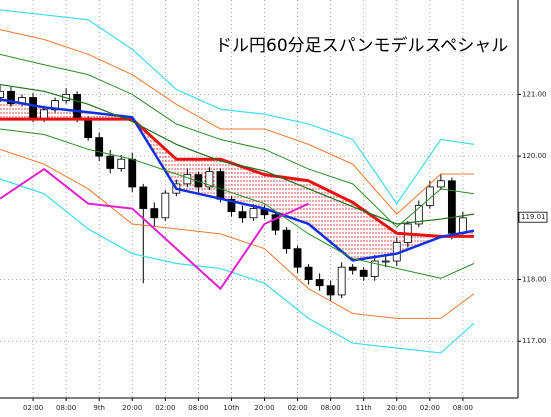 The width and height of the screenshot is (551, 417). I want to click on current-price-label: 119.01, so click(533, 217).